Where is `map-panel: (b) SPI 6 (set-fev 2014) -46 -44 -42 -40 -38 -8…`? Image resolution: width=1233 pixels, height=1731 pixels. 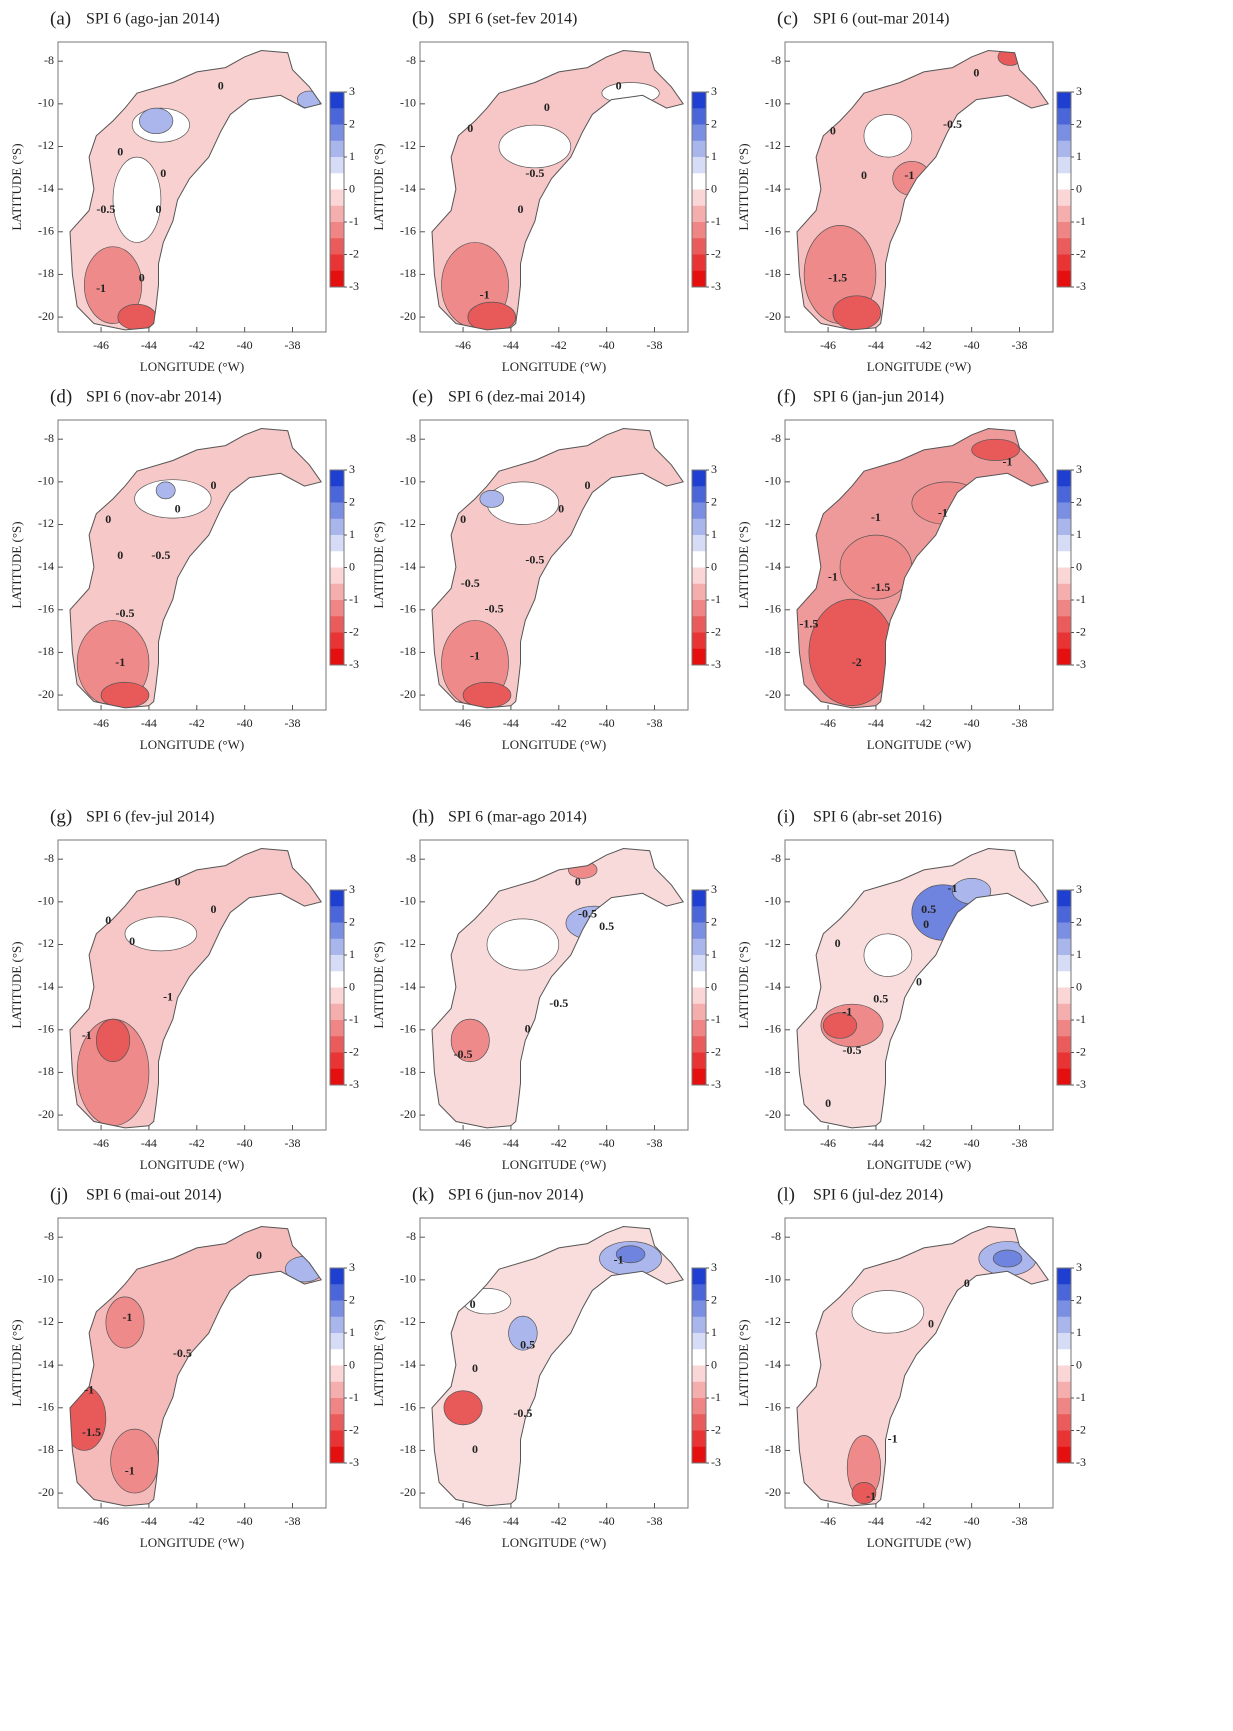
map-panel: (b) SPI 6 (set-fev 2014) -46 -44 -42 -40 -38 -8… is located at coordinates (546, 191).